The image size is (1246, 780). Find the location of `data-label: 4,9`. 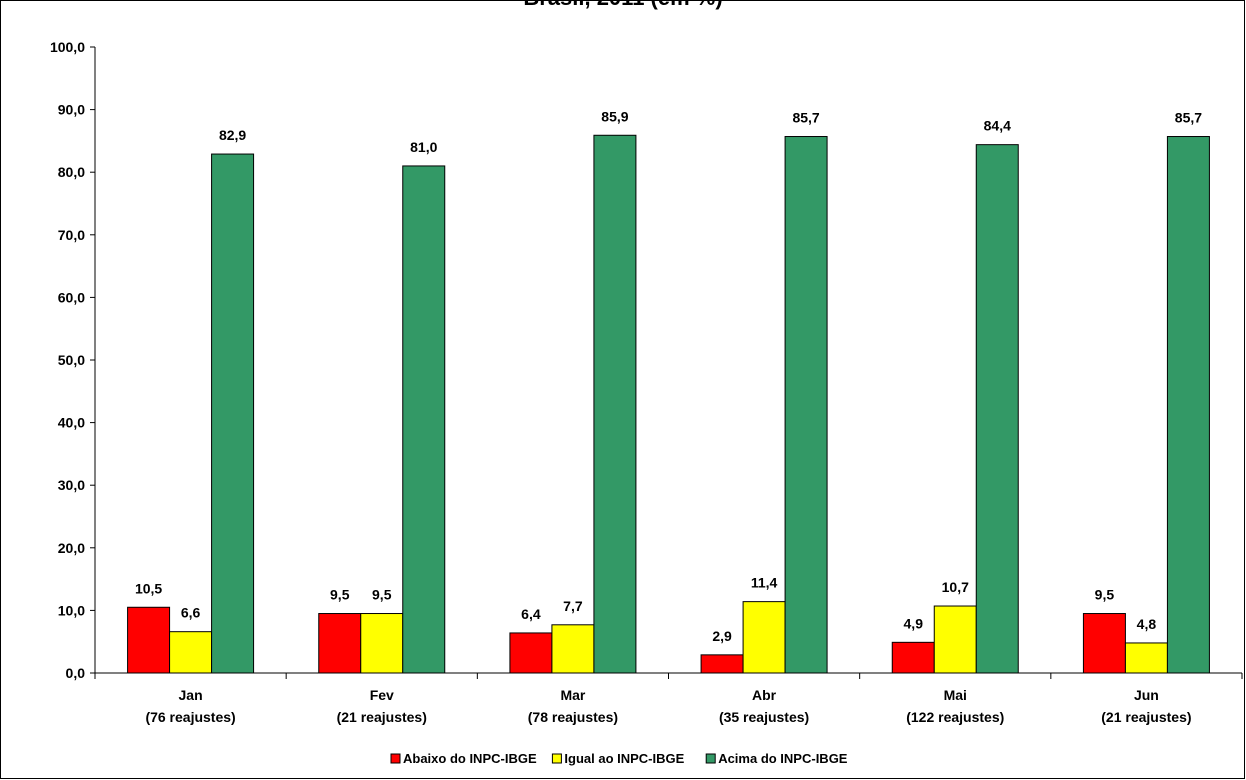

data-label: 4,9 is located at coordinates (914, 623).